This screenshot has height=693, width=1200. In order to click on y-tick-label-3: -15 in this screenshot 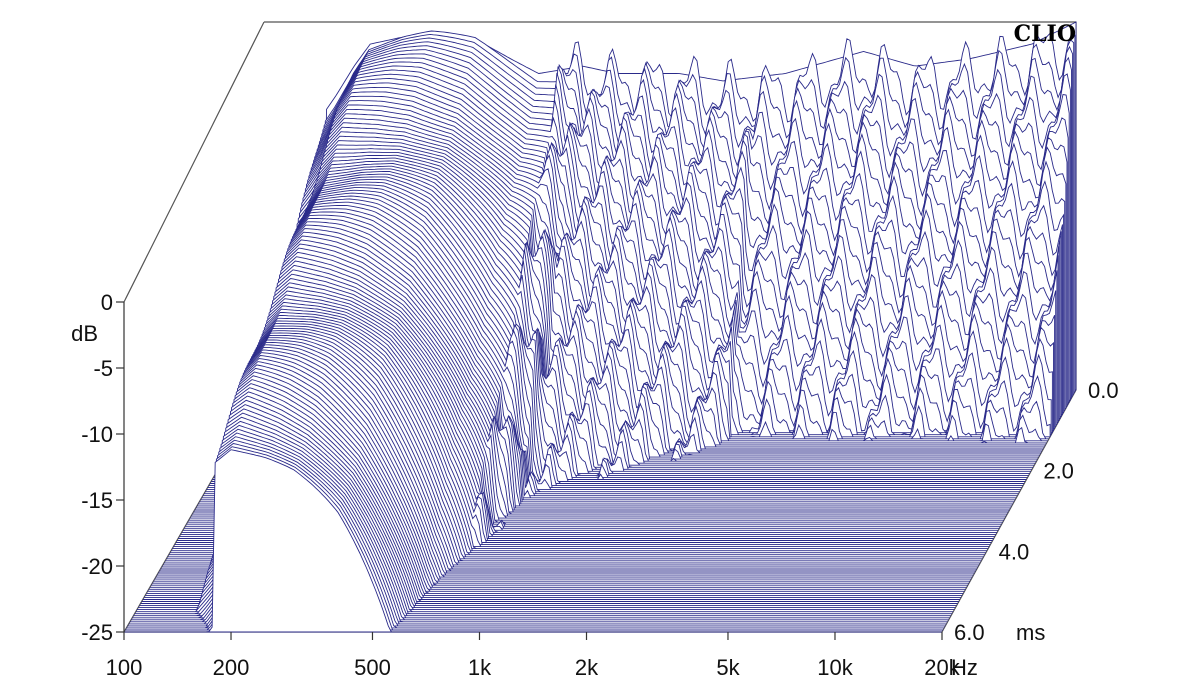, I will do `click(97, 500)`.